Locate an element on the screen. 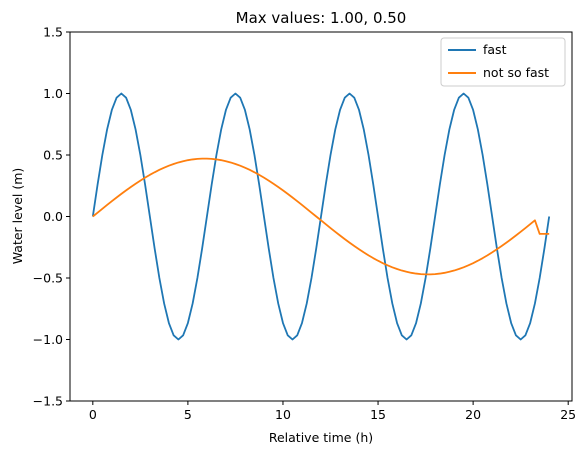 Image resolution: width=583 pixels, height=455 pixels. x-tick-label: 5 is located at coordinates (188, 414).